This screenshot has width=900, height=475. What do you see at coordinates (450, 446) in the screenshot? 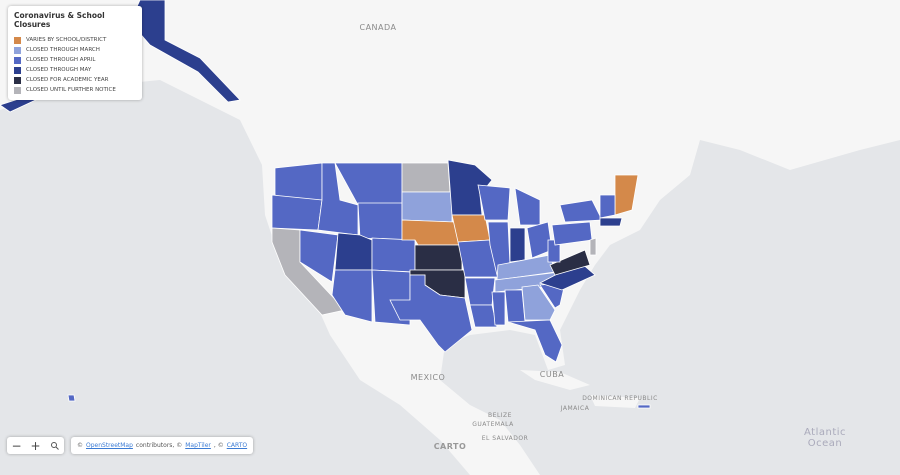
I see `watermark: CARTO` at bounding box center [450, 446].